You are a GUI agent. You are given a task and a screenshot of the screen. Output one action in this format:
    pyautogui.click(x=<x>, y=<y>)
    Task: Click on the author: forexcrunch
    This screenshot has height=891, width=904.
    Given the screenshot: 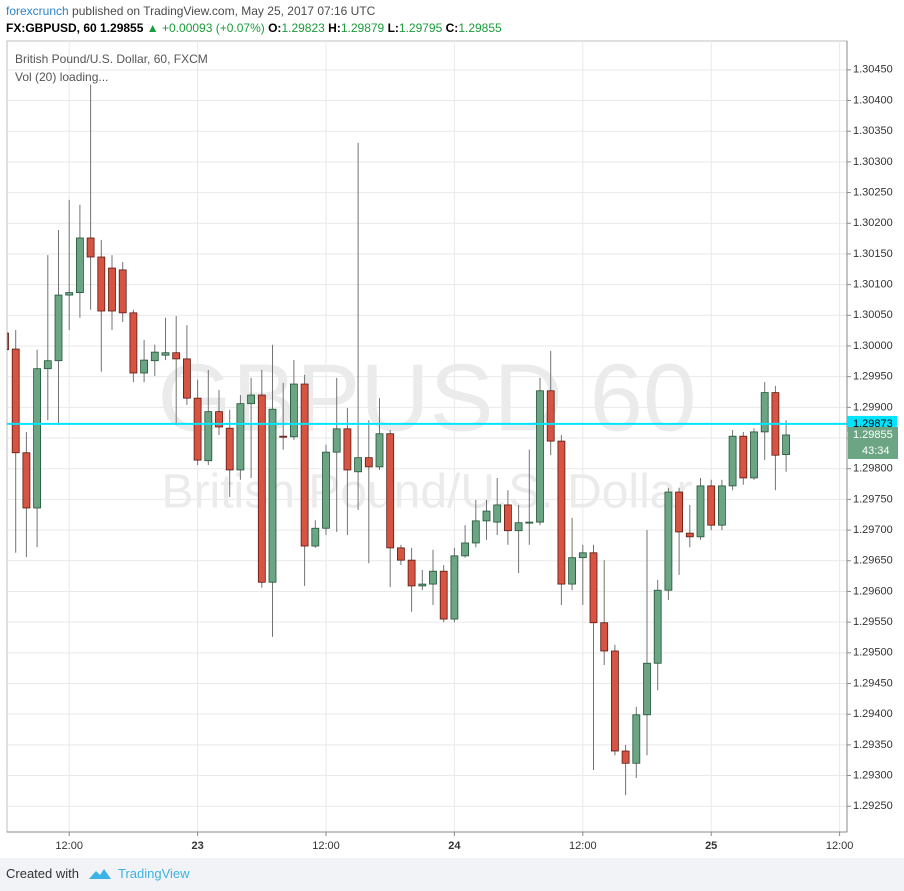 What is the action you would take?
    pyautogui.click(x=37, y=11)
    